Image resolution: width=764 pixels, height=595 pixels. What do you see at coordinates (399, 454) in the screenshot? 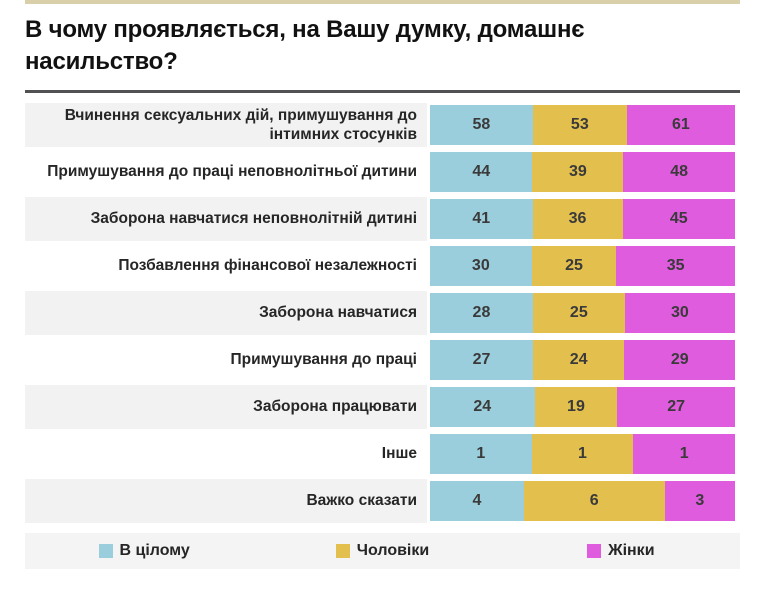
I see `category-label: Інше` at bounding box center [399, 454].